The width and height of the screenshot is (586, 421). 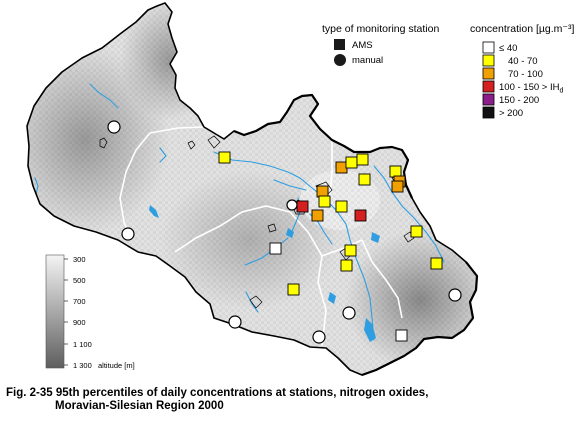 I want to click on legend-station-type: type of monitoring station AMS manual, so click(x=380, y=44).